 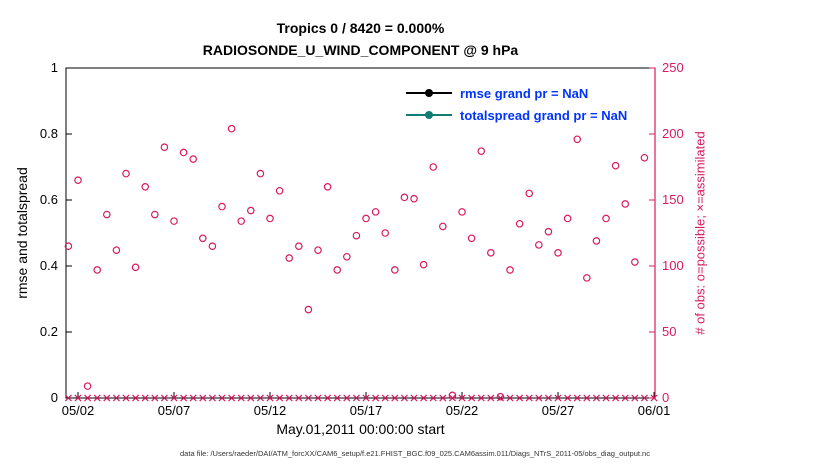 I want to click on right-axis-label: # of obs: o=possible; ×=assimilated, so click(x=700, y=233).